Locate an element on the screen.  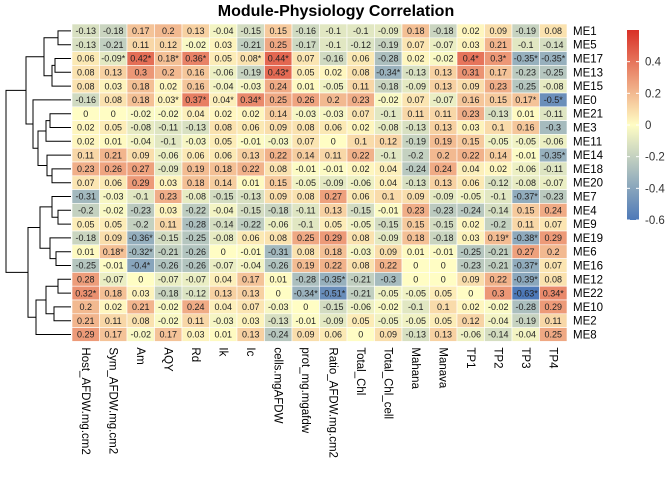
row-label: ME12 is located at coordinates (588, 280).